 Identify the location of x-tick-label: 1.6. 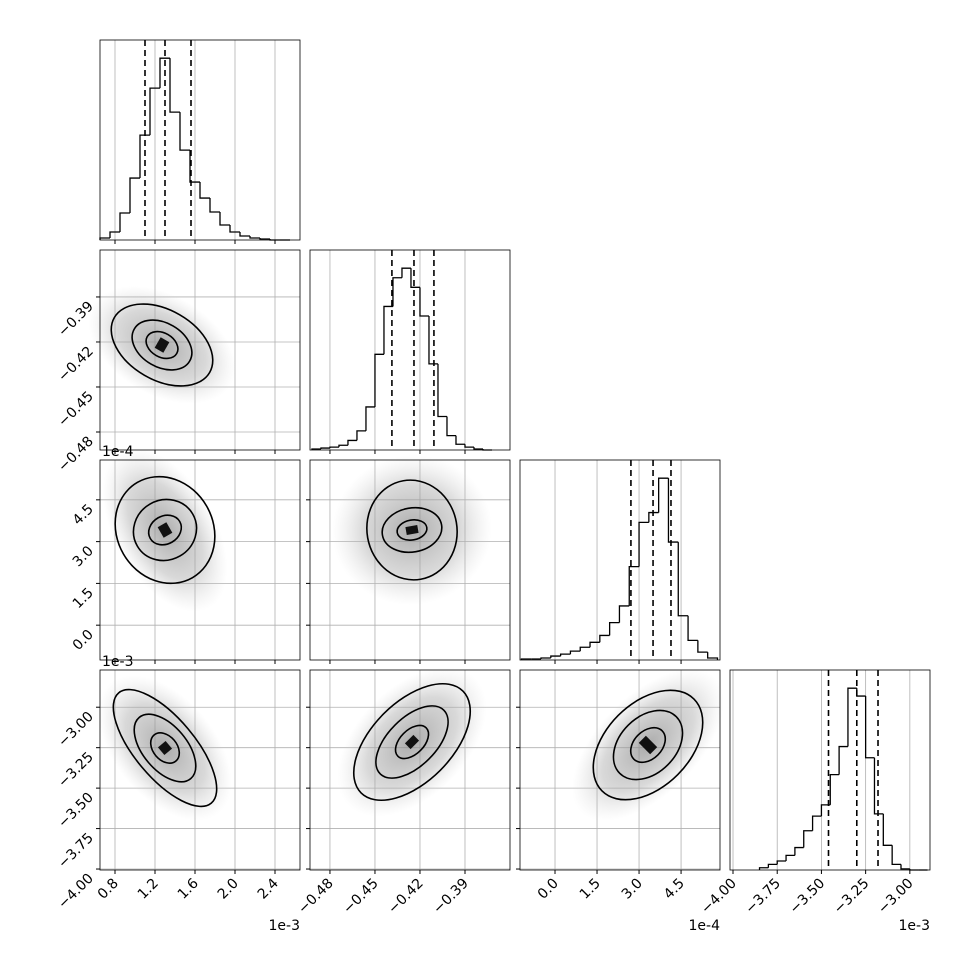
(188, 888).